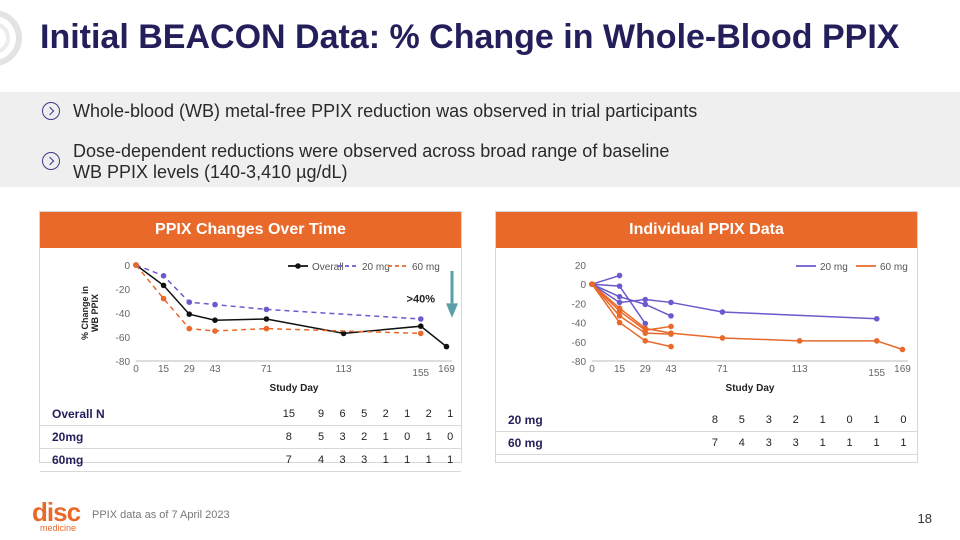 This screenshot has height=540, width=960. I want to click on y-tick-label: -20, so click(579, 304).